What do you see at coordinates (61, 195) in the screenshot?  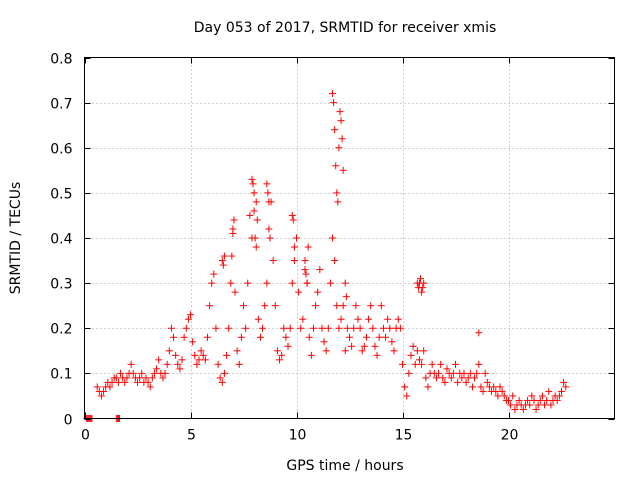 I see `y-tick-label-5: 0.5` at bounding box center [61, 195].